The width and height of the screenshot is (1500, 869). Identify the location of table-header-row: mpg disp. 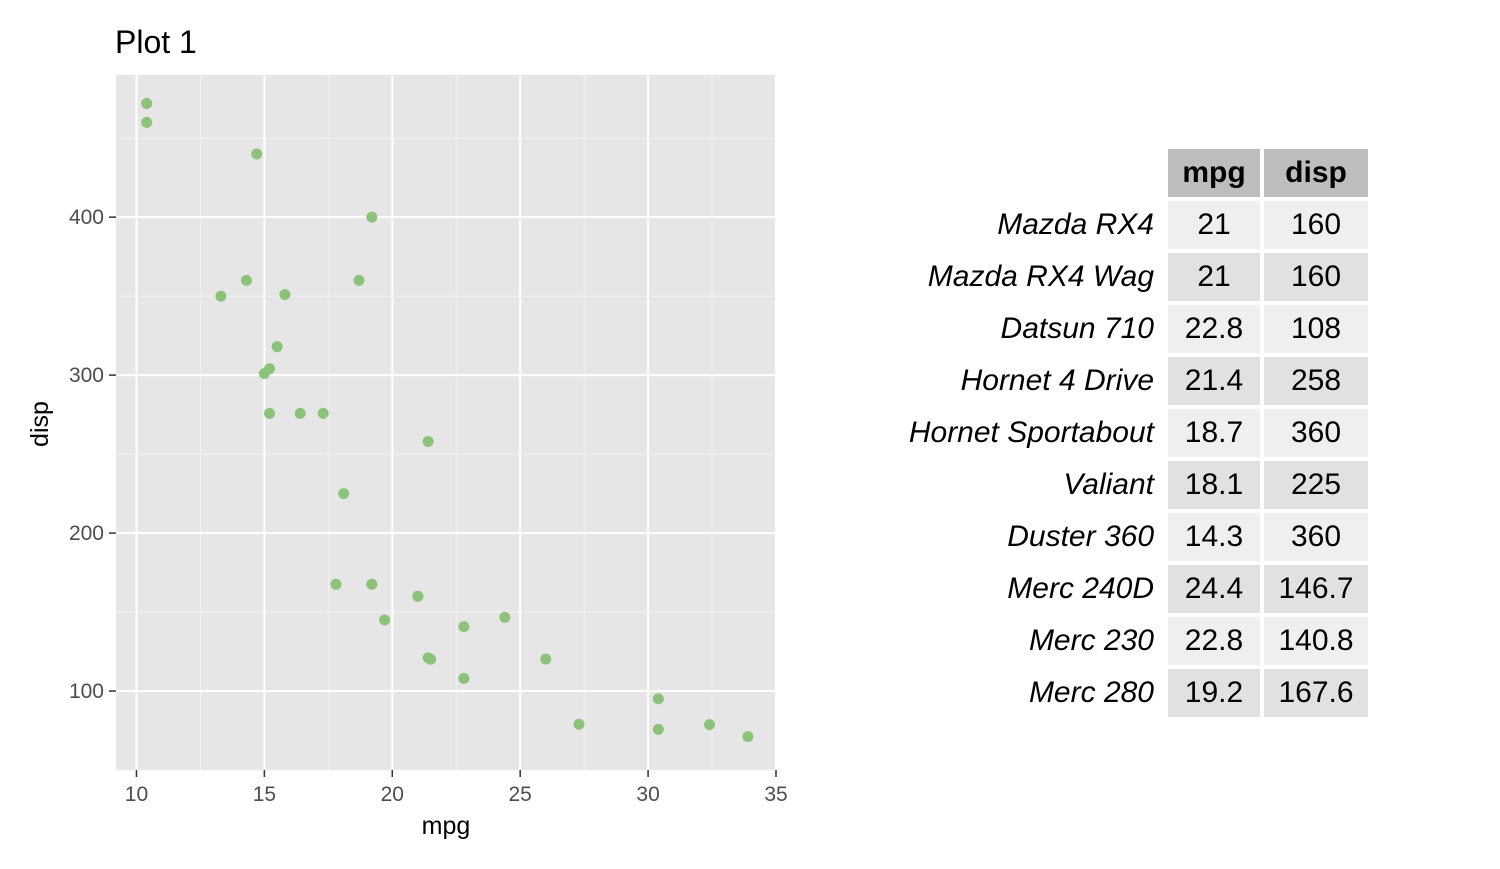
(1126, 173).